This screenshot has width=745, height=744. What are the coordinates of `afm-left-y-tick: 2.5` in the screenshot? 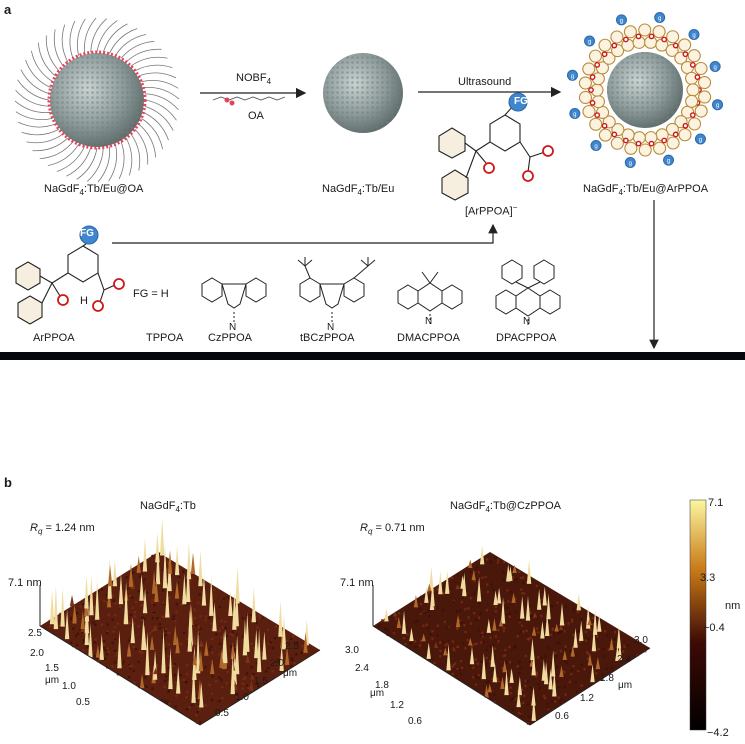 It's located at (35, 633).